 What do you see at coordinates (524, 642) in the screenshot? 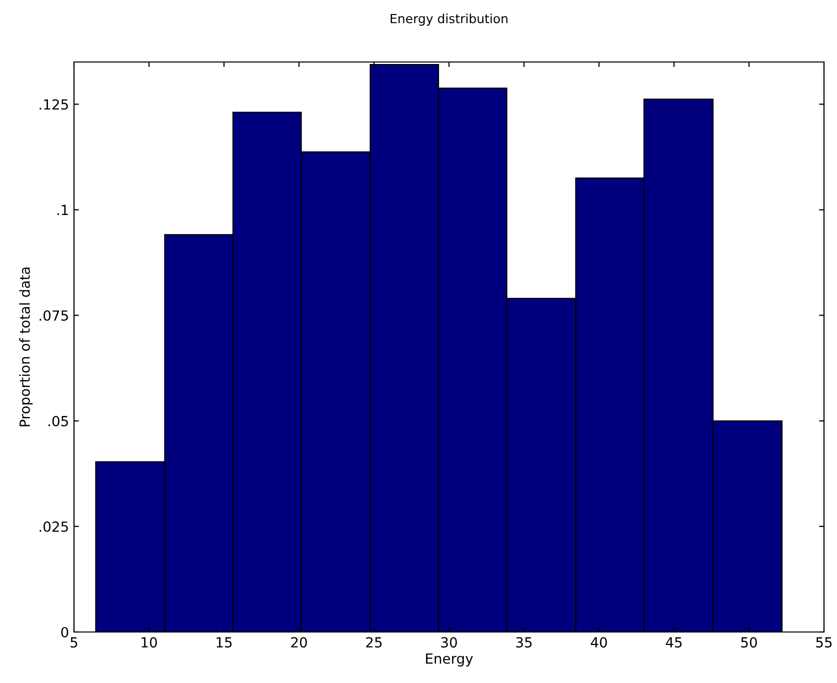
I see `x-tick-label: 35` at bounding box center [524, 642].